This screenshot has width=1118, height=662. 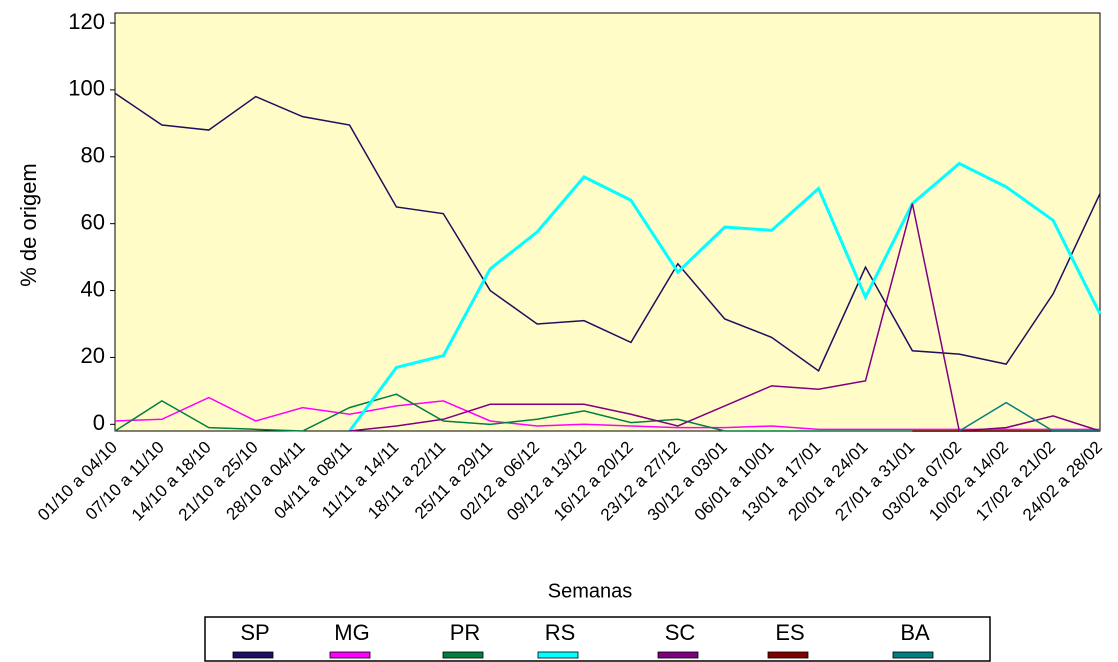 What do you see at coordinates (93, 288) in the screenshot?
I see `y-tick-label: 40` at bounding box center [93, 288].